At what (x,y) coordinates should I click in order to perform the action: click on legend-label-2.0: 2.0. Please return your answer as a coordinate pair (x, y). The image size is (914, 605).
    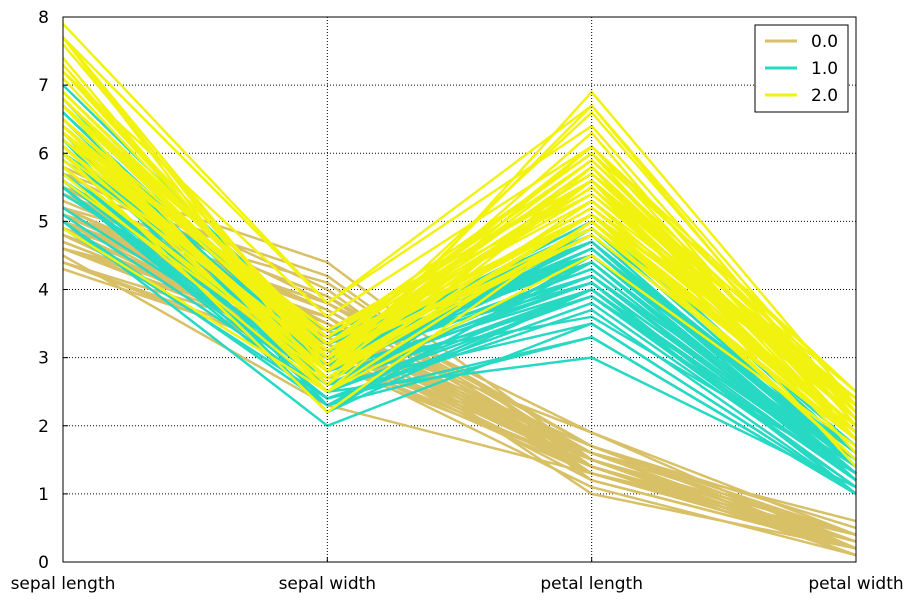
    Looking at the image, I should click on (824, 96).